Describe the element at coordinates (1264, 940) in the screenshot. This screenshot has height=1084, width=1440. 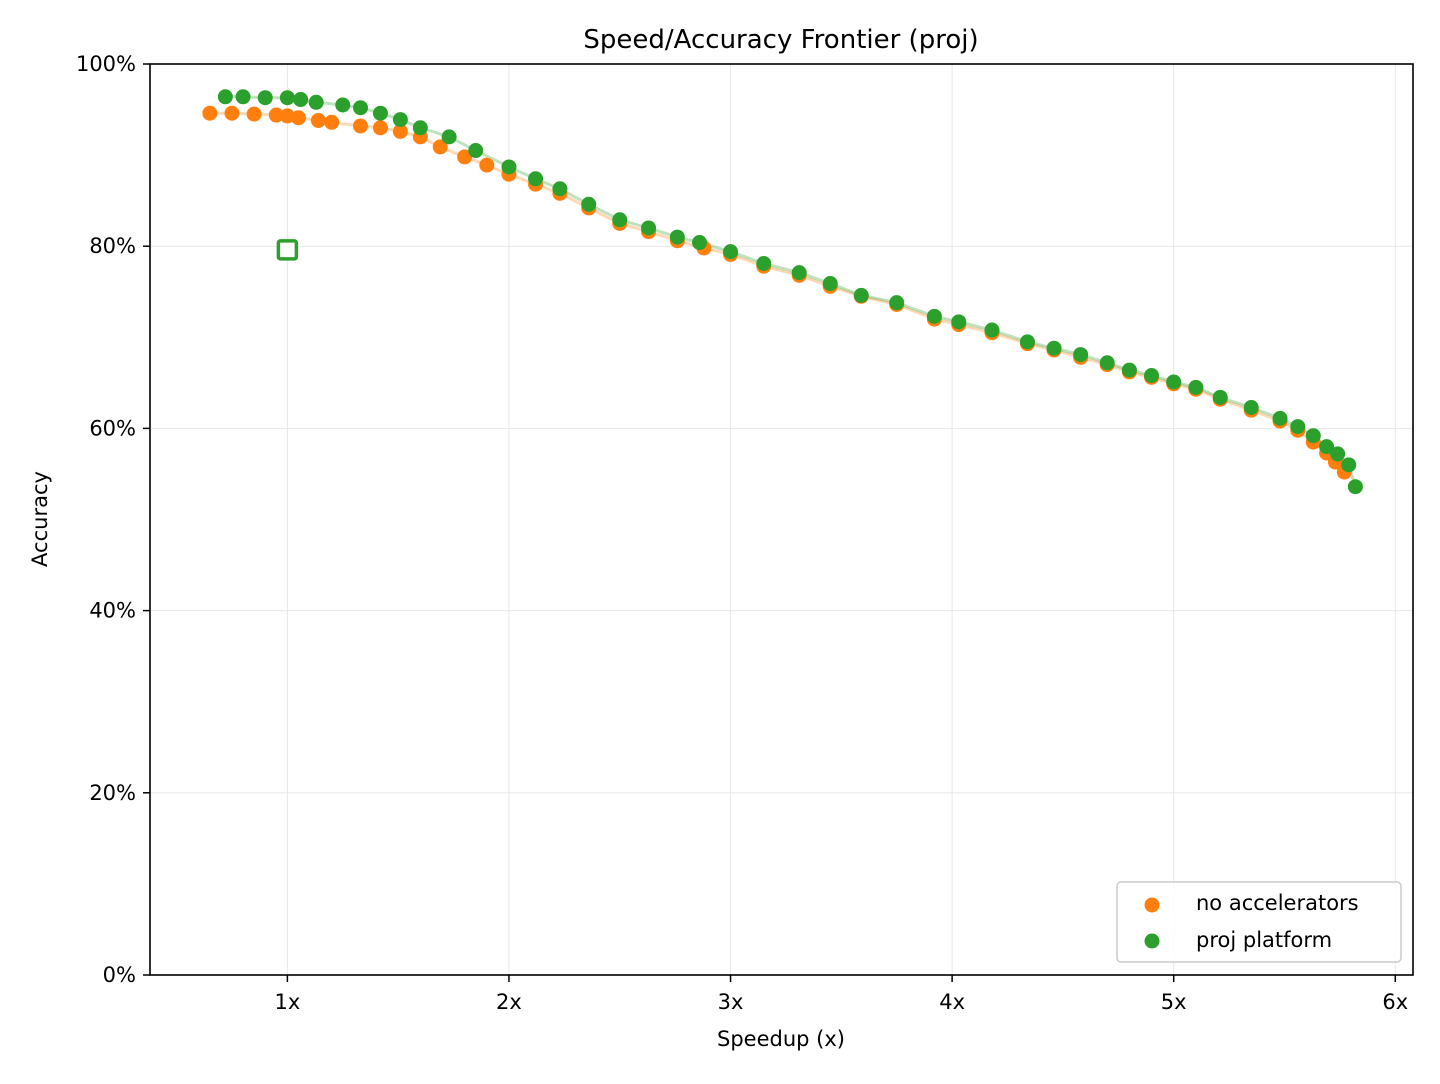
I see `legend-label-proj-platform: proj platform` at that location.